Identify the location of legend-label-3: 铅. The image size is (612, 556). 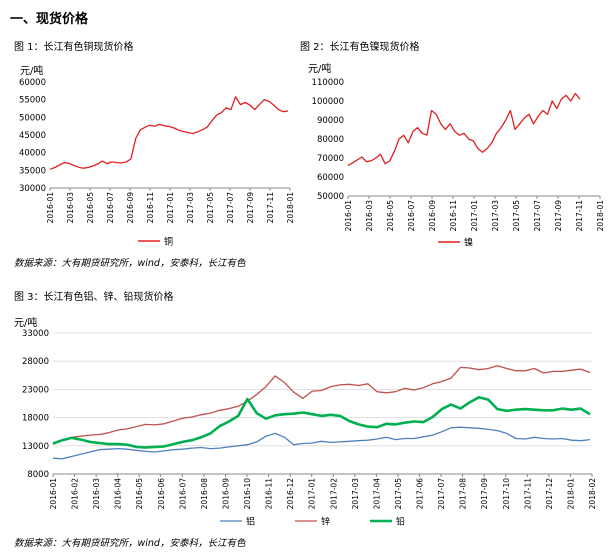
(400, 522).